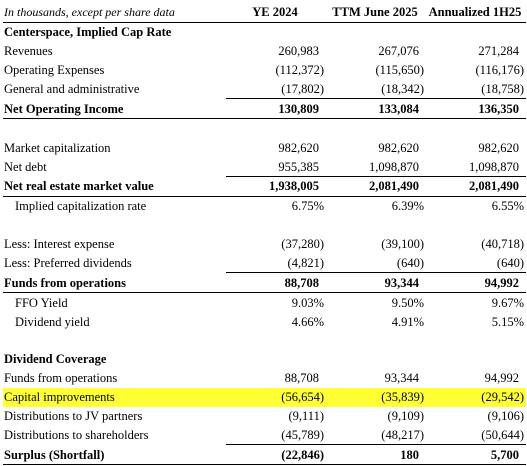 The image size is (527, 466). I want to click on cell-value: 4.91%, so click(407, 321).